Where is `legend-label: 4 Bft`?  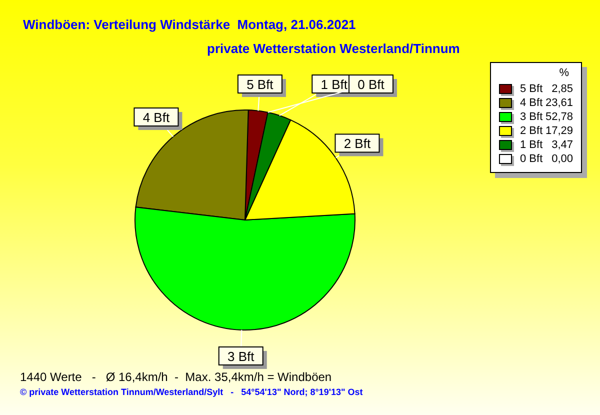
legend-label: 4 Bft is located at coordinates (532, 103).